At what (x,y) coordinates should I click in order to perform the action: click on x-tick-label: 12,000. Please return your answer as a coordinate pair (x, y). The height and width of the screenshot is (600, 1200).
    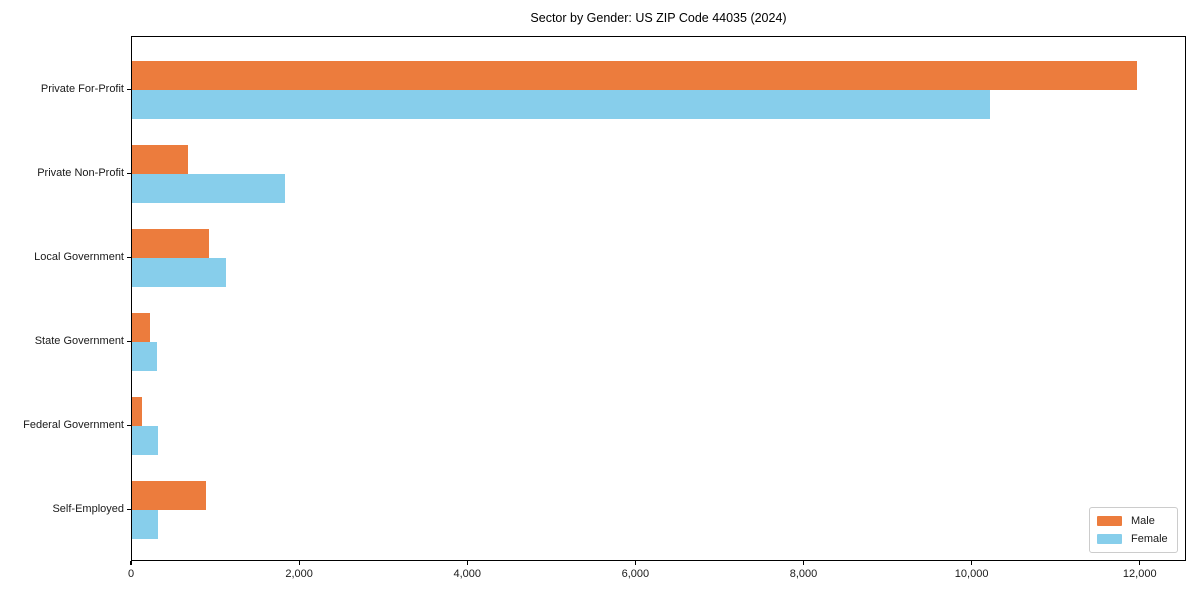
    Looking at the image, I should click on (1139, 574).